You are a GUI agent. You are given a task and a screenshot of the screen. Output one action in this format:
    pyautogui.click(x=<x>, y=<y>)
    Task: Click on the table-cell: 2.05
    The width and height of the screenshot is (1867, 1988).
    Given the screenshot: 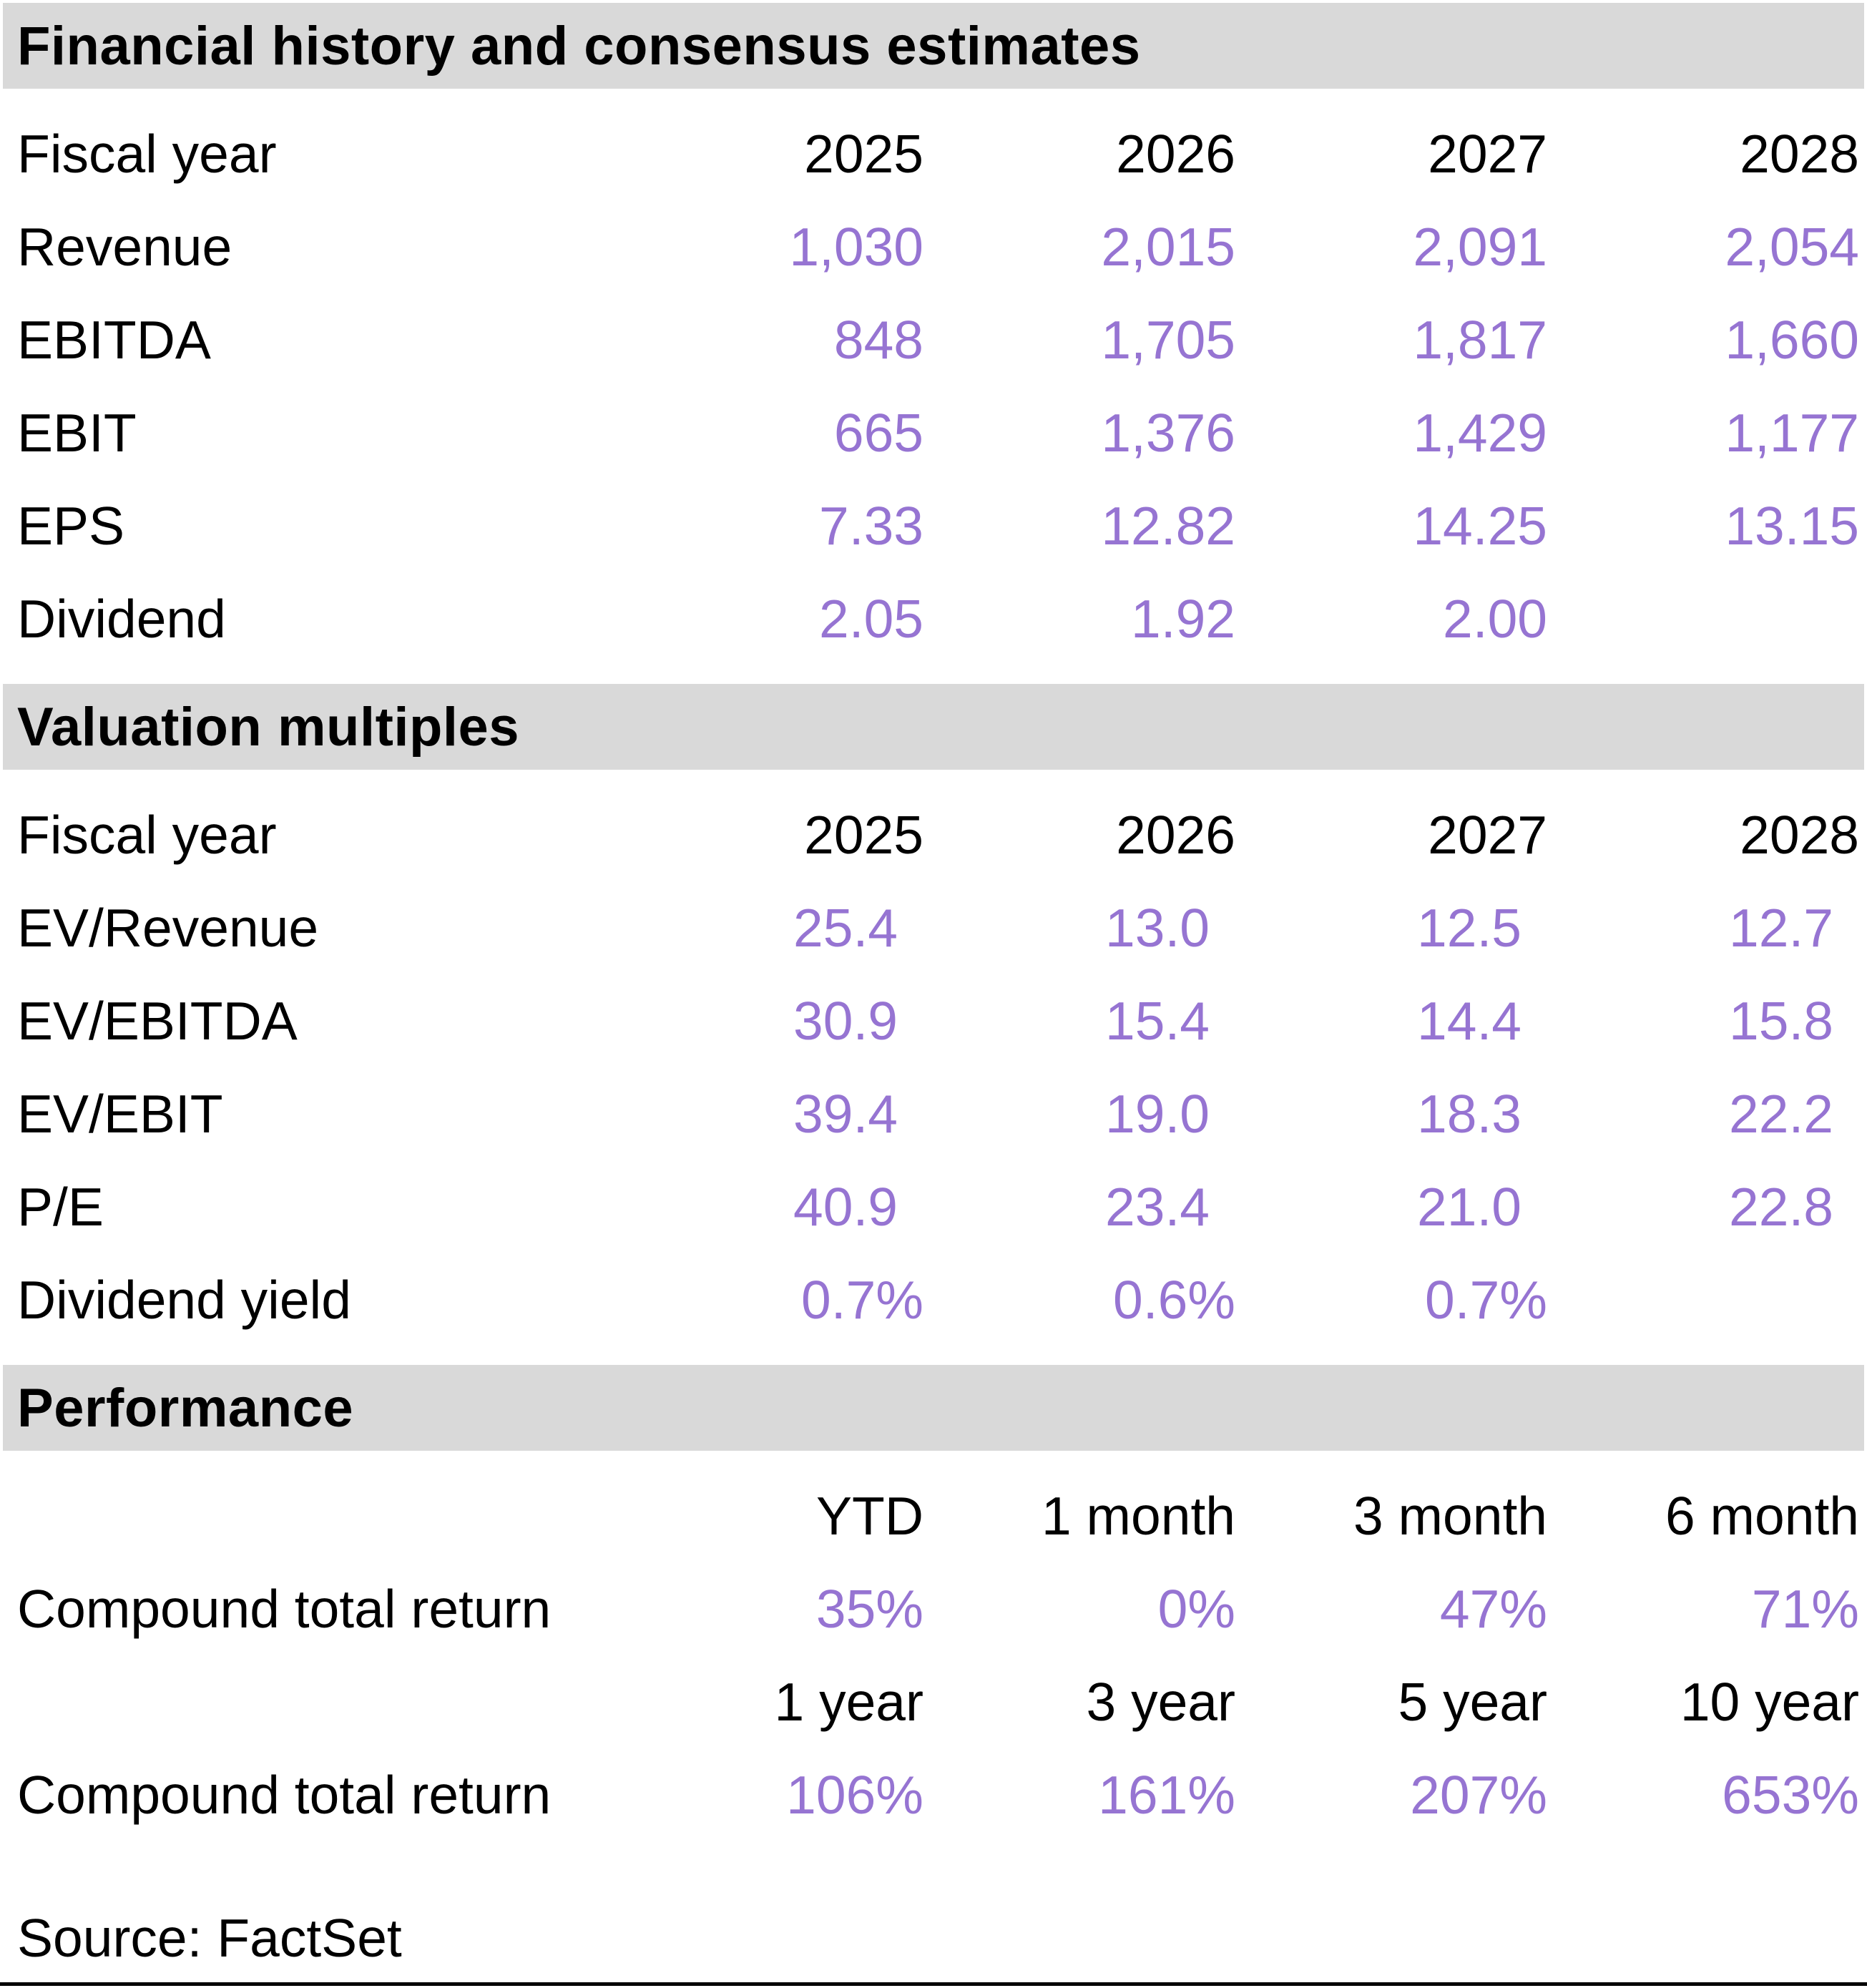 What is the action you would take?
    pyautogui.click(x=871, y=619)
    